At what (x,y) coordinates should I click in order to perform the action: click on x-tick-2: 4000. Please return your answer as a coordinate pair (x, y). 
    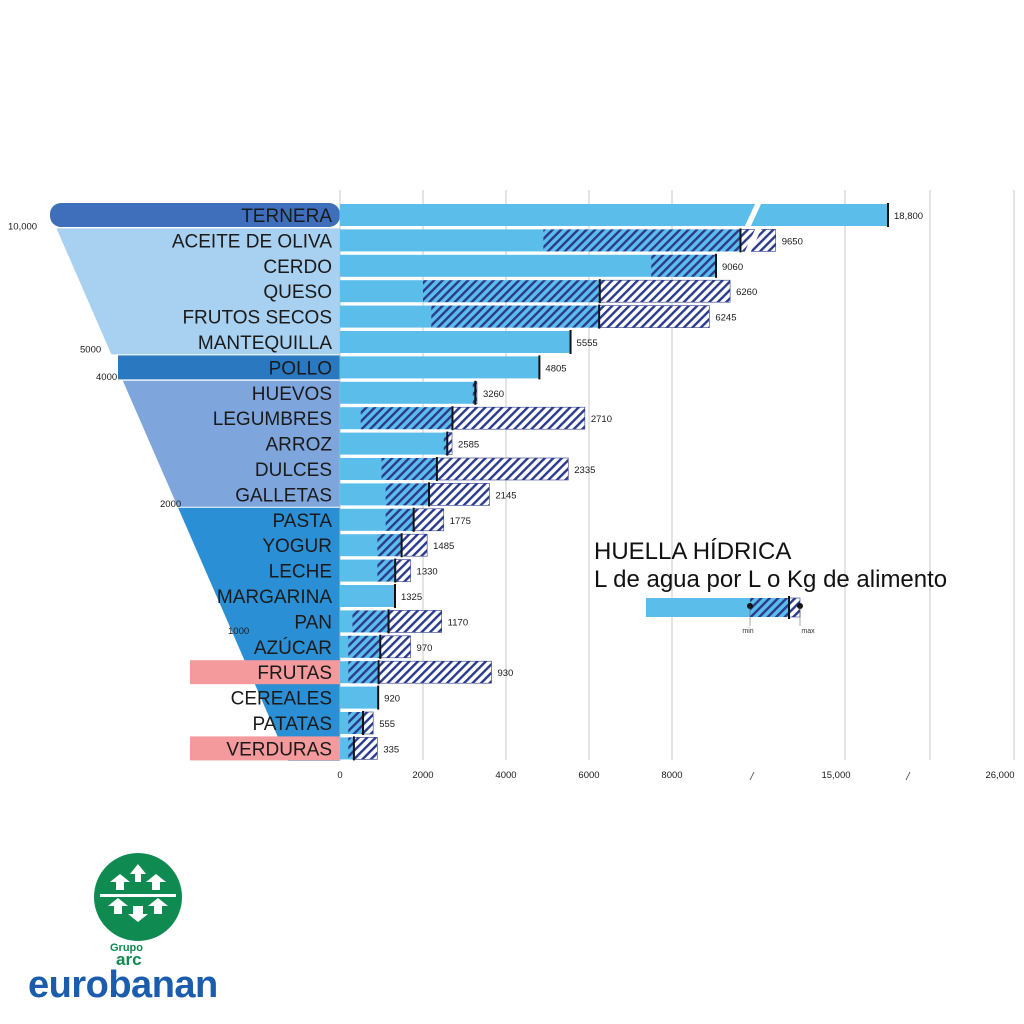
    Looking at the image, I should click on (505, 775).